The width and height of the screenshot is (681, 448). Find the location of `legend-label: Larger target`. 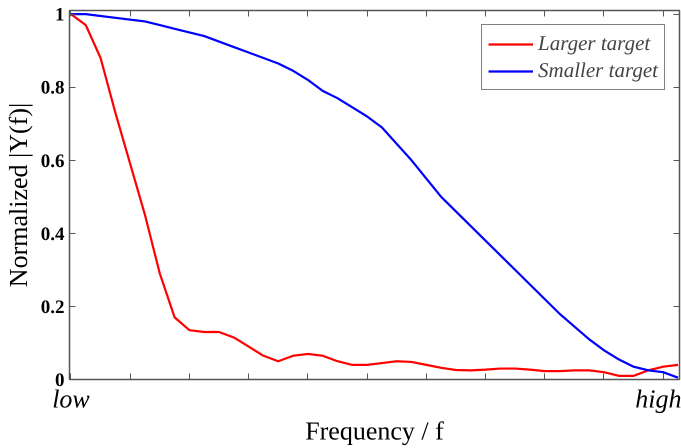

legend-label: Larger target is located at coordinates (594, 43).